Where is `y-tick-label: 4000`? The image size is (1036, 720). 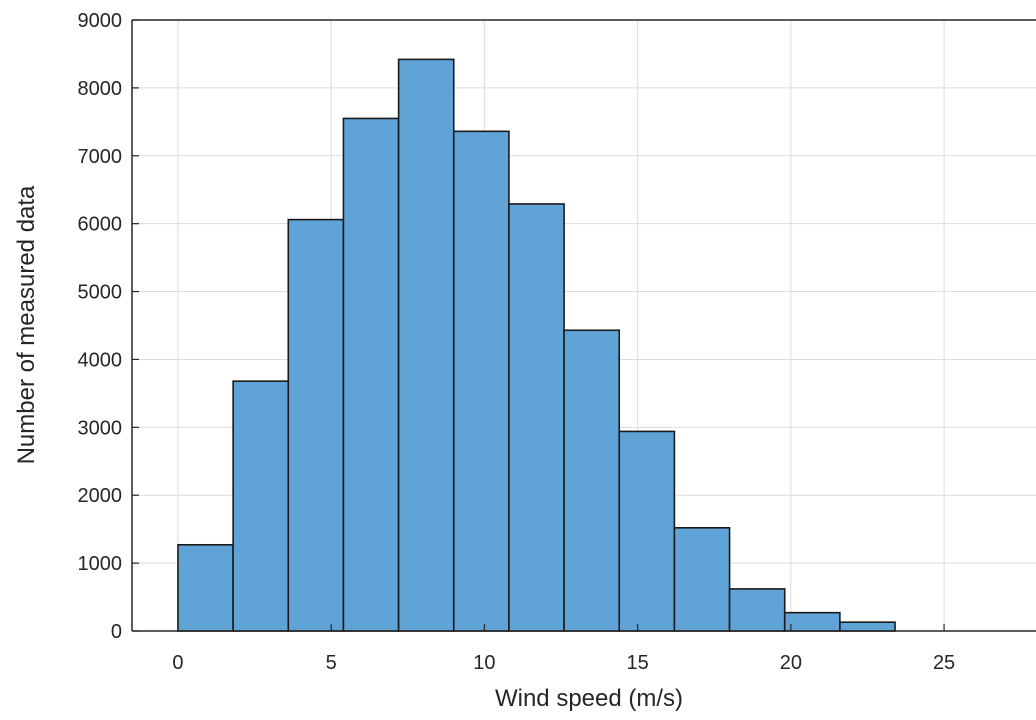 y-tick-label: 4000 is located at coordinates (100, 360).